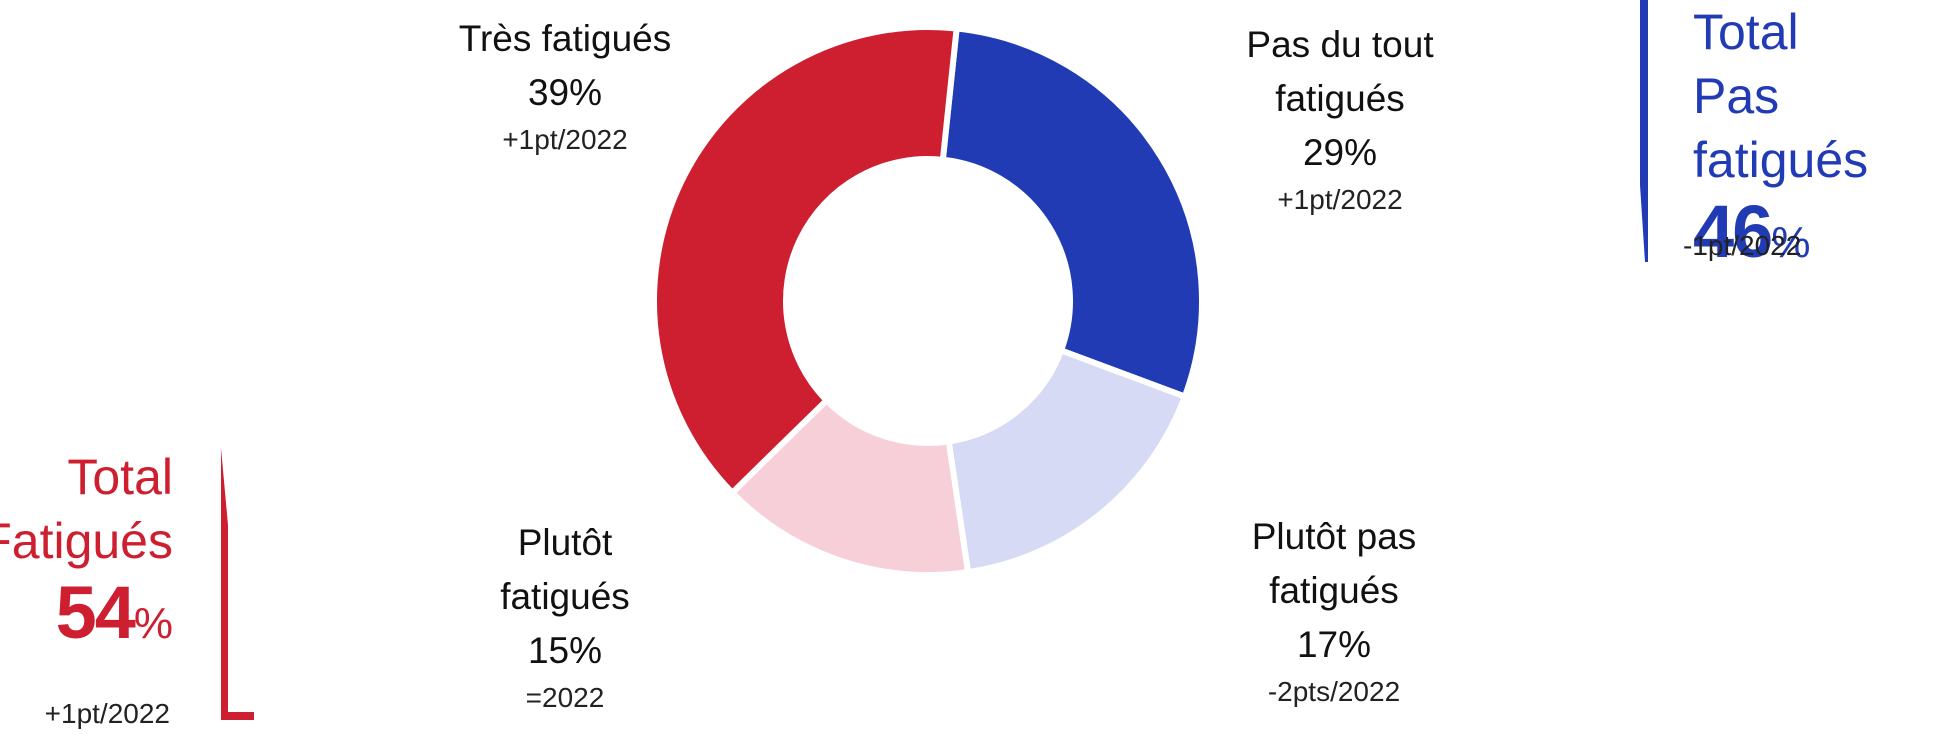 The image size is (1933, 734). What do you see at coordinates (1334, 691) in the screenshot?
I see `change-label: -2pts/2022` at bounding box center [1334, 691].